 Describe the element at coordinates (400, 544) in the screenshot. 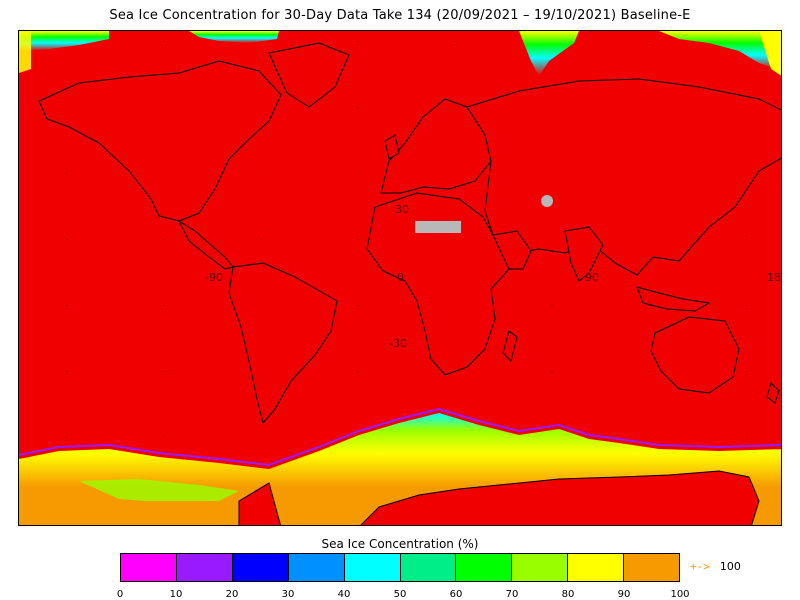

I see `colorbar-title: Sea Ice Concentration (%)` at that location.